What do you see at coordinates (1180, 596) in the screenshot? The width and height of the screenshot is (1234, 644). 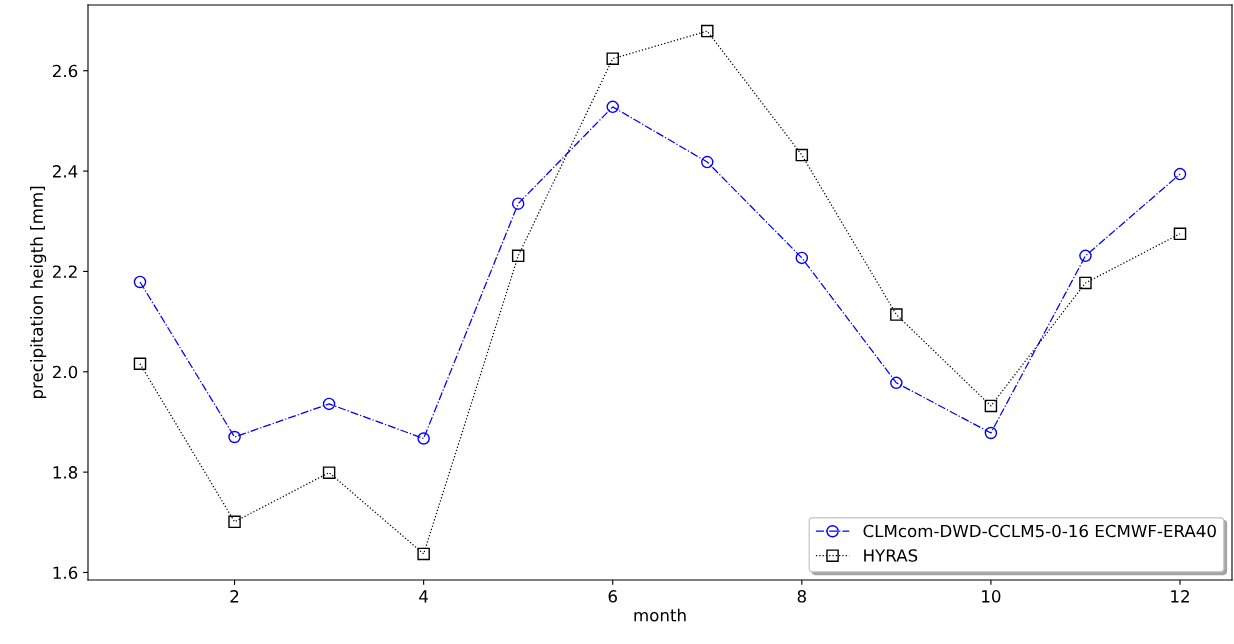 I see `x-tick-label: 12` at bounding box center [1180, 596].